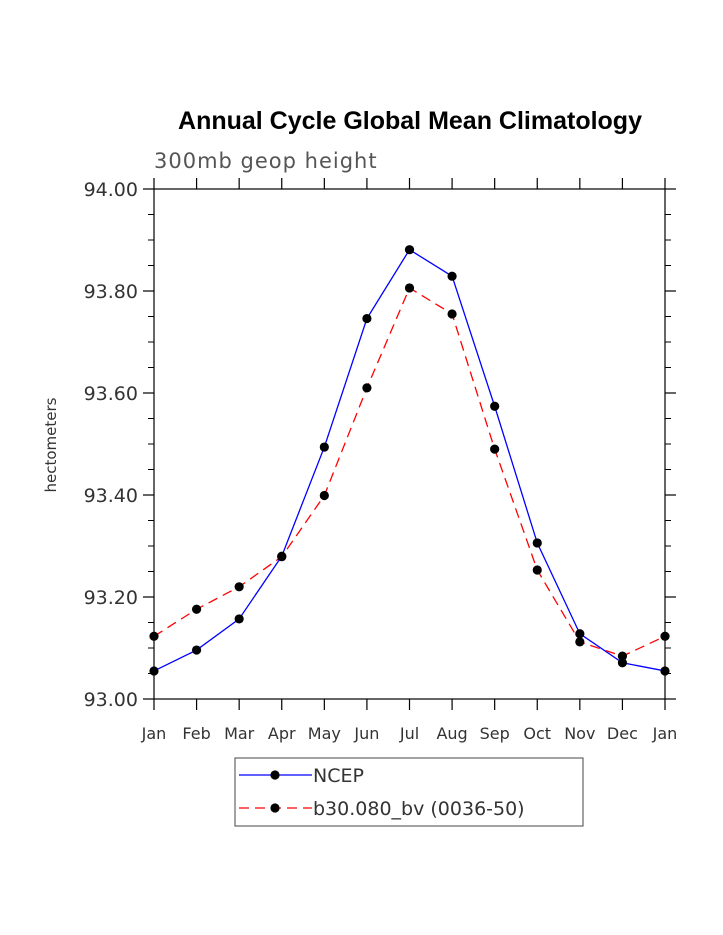 This screenshot has height=935, width=723. I want to click on x-tick-label: Dec, so click(622, 733).